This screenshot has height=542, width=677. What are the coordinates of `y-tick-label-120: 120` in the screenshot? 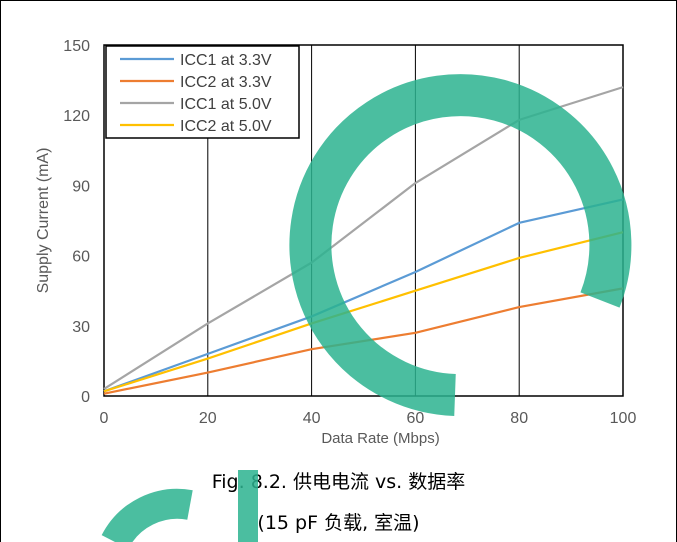 It's located at (76, 116).